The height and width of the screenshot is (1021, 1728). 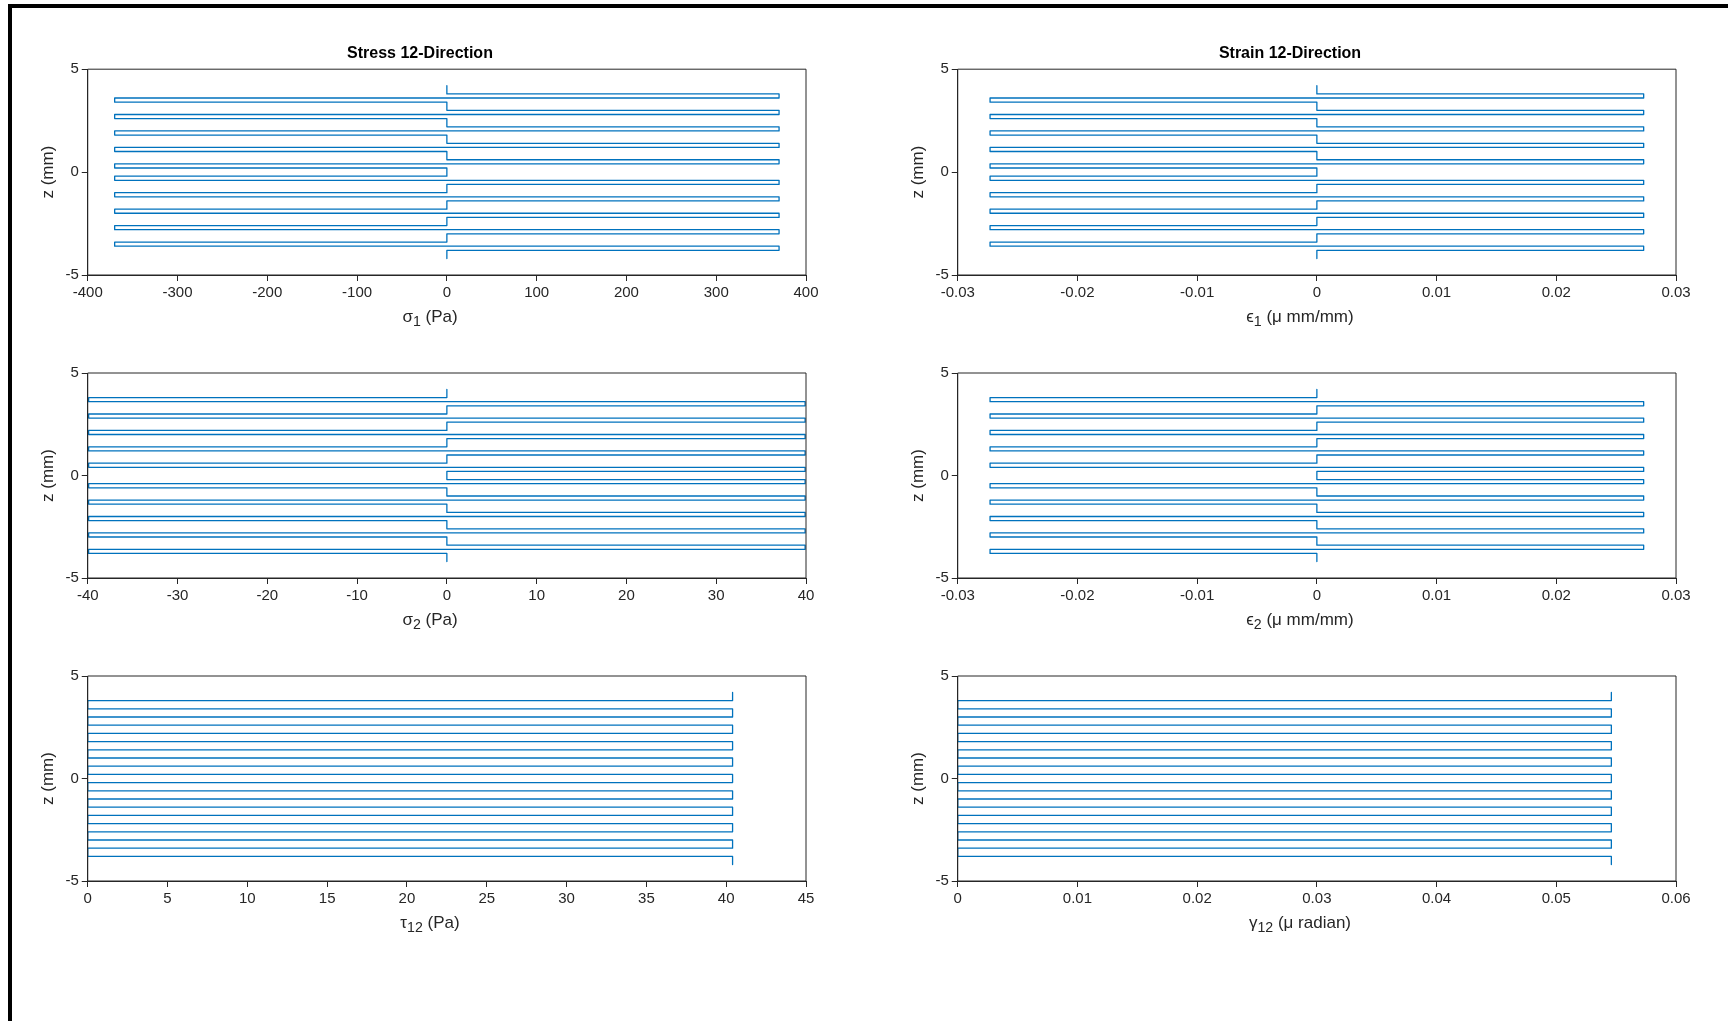 I want to click on x-tick-label: -300, so click(x=177, y=292).